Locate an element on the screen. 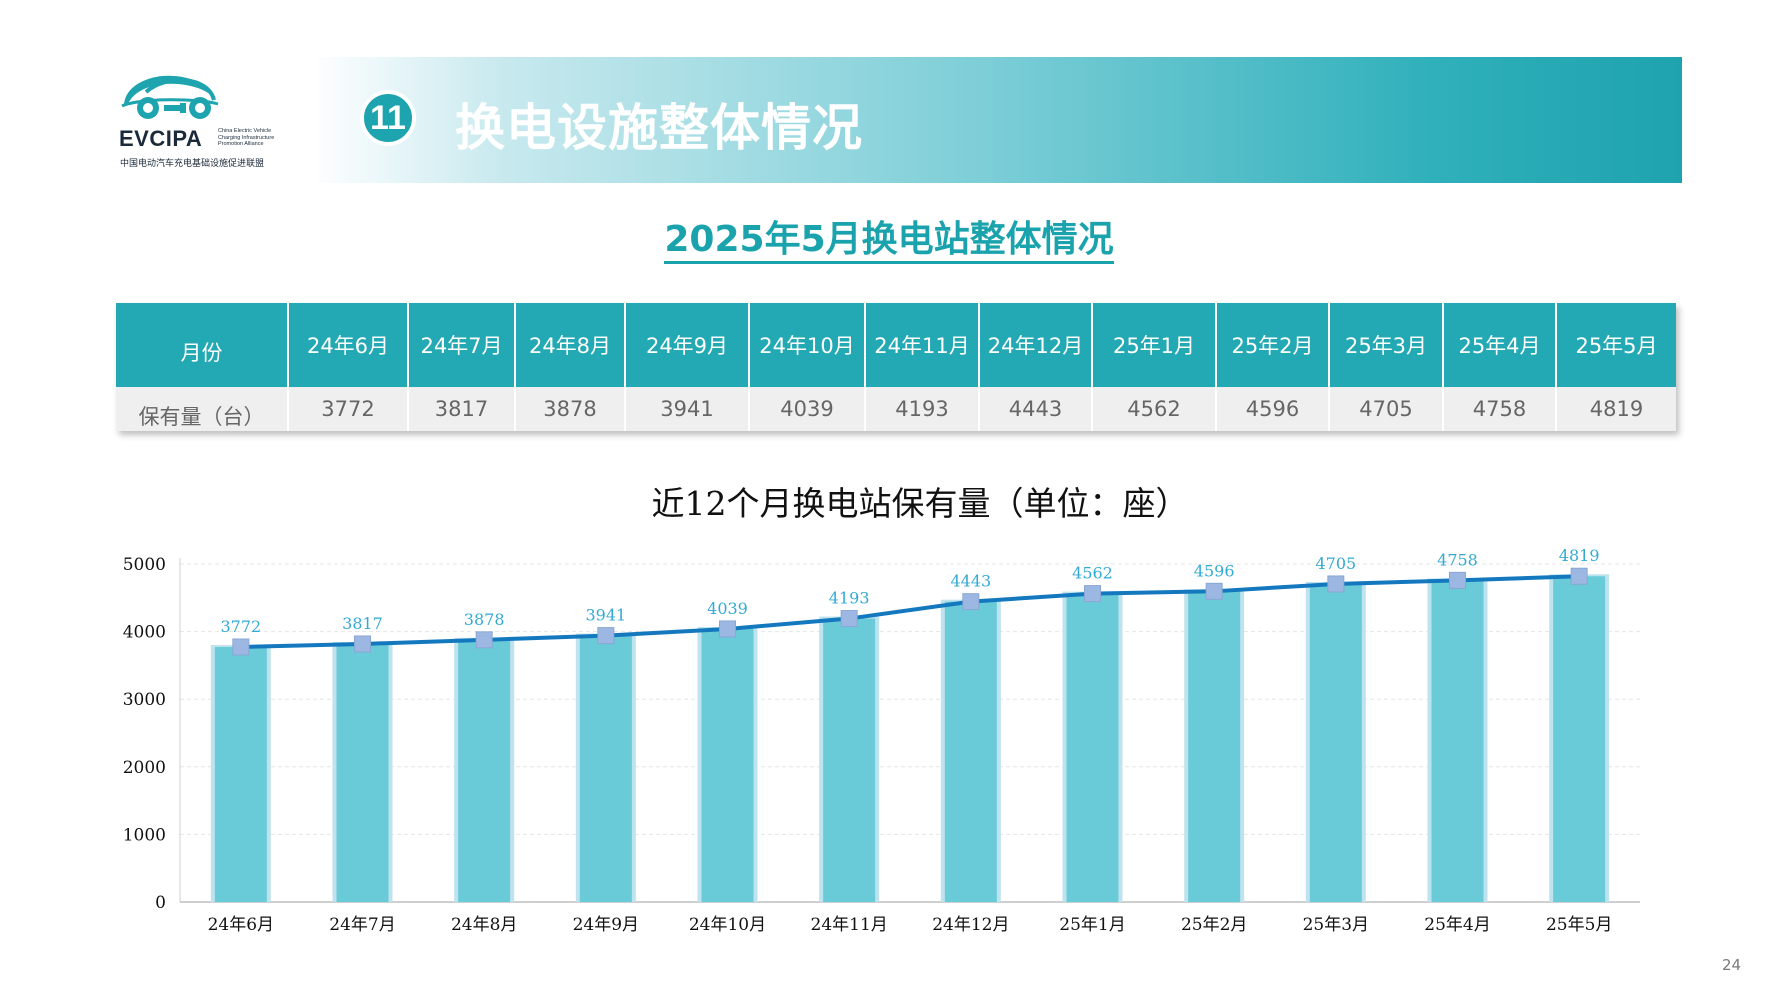 Image resolution: width=1778 pixels, height=1000 pixels. table-header-month: 25年1月 is located at coordinates (1154, 345).